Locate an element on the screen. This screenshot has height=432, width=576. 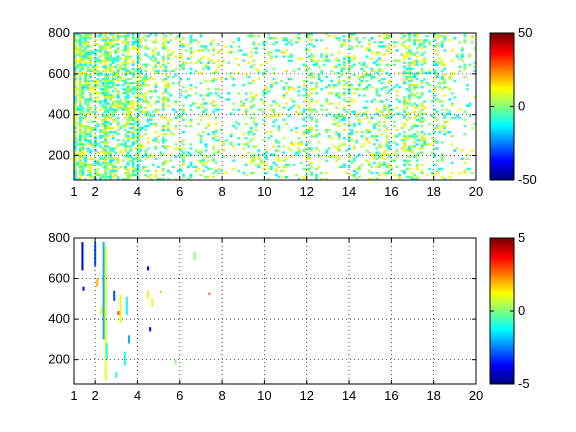
heatmap-cells is located at coordinates (146, 311).